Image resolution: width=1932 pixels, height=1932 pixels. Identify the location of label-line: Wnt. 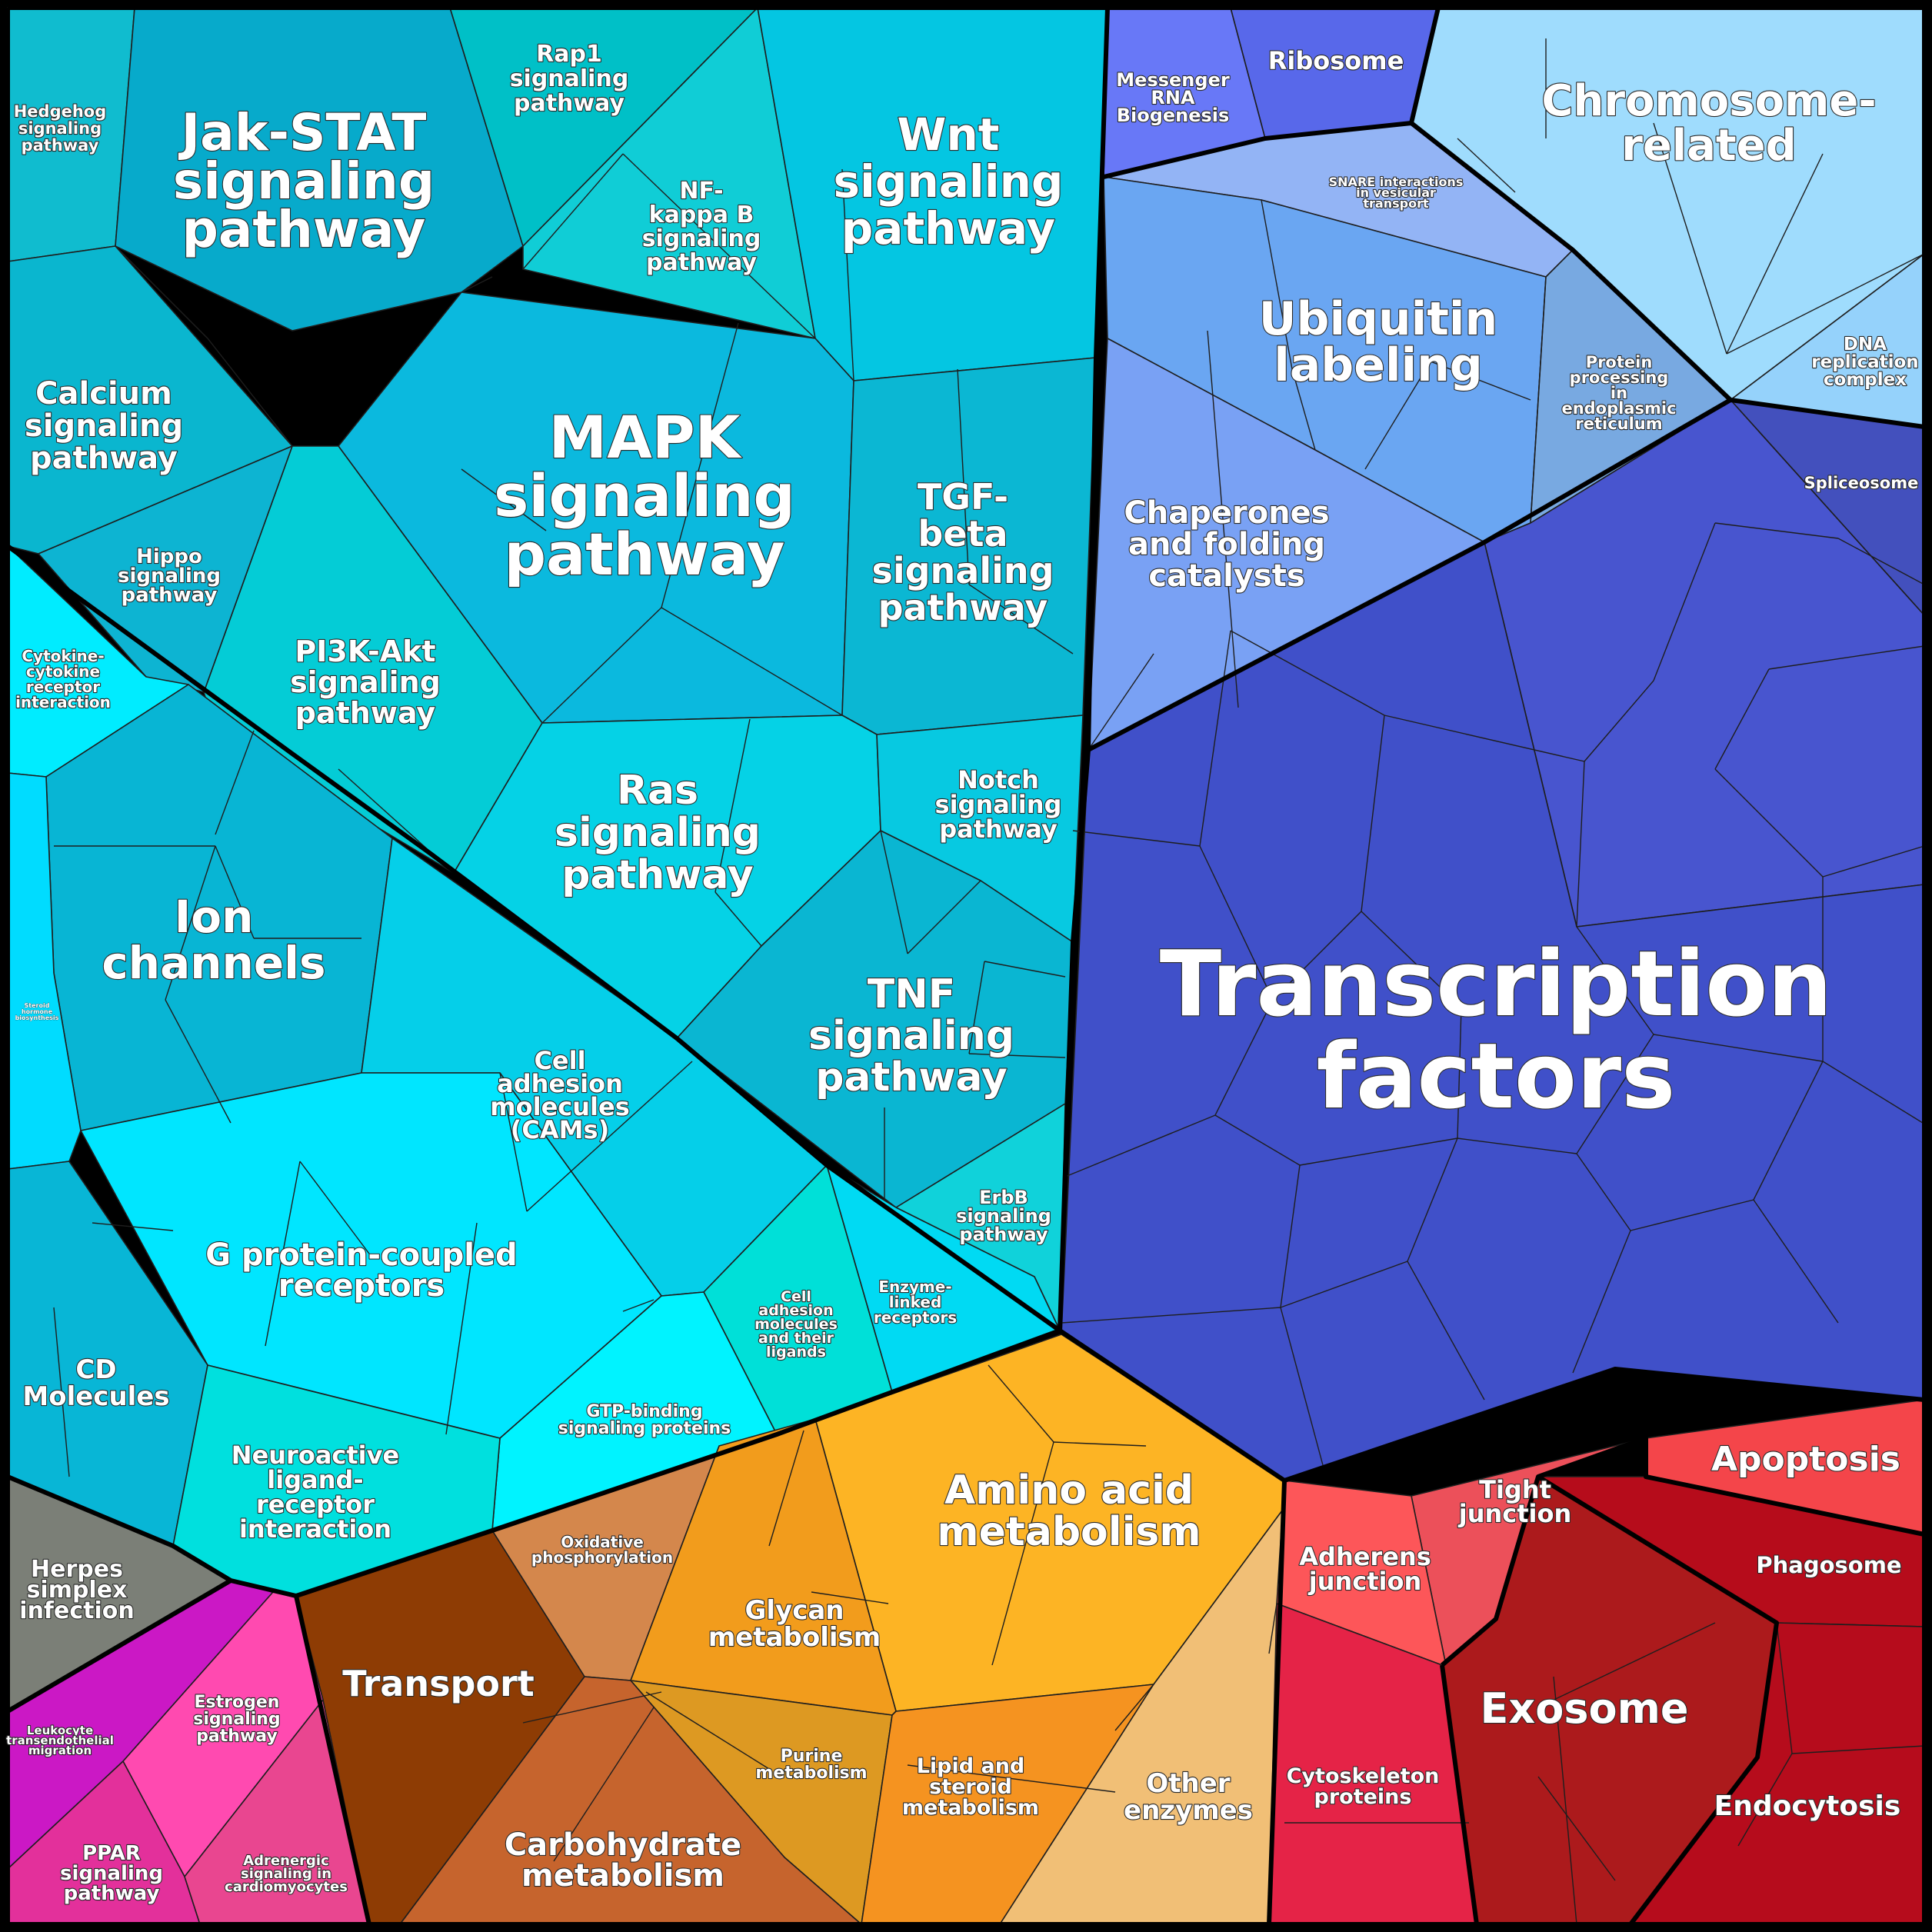
(949, 134).